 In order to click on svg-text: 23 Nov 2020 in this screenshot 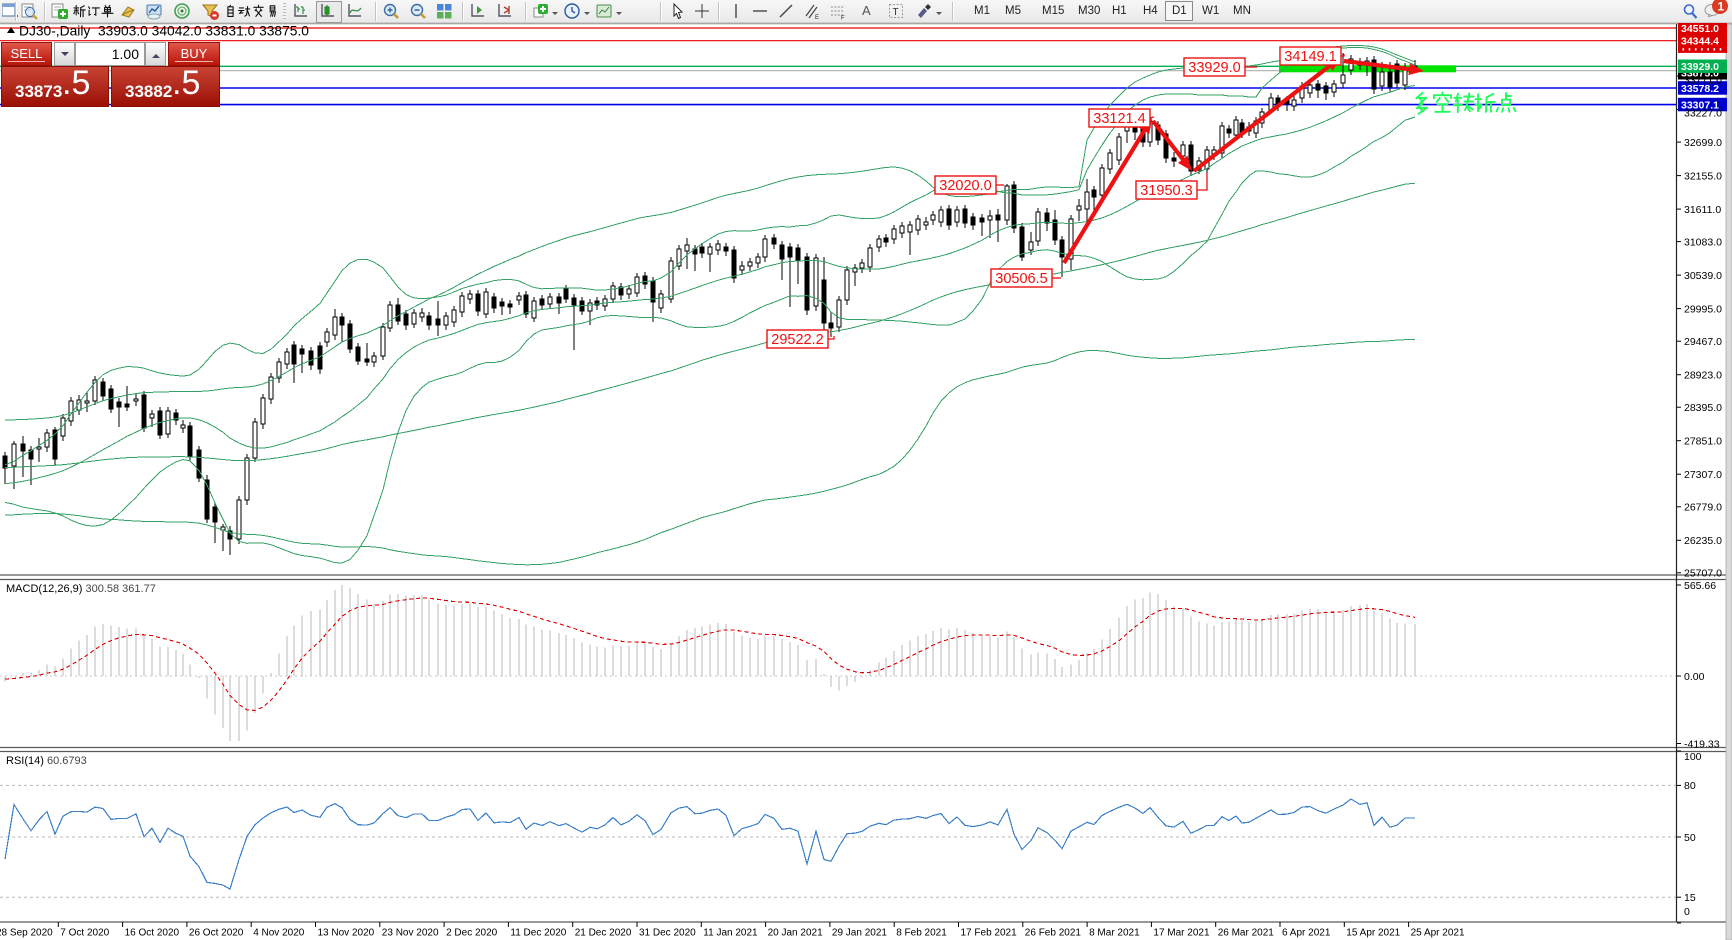, I will do `click(410, 933)`.